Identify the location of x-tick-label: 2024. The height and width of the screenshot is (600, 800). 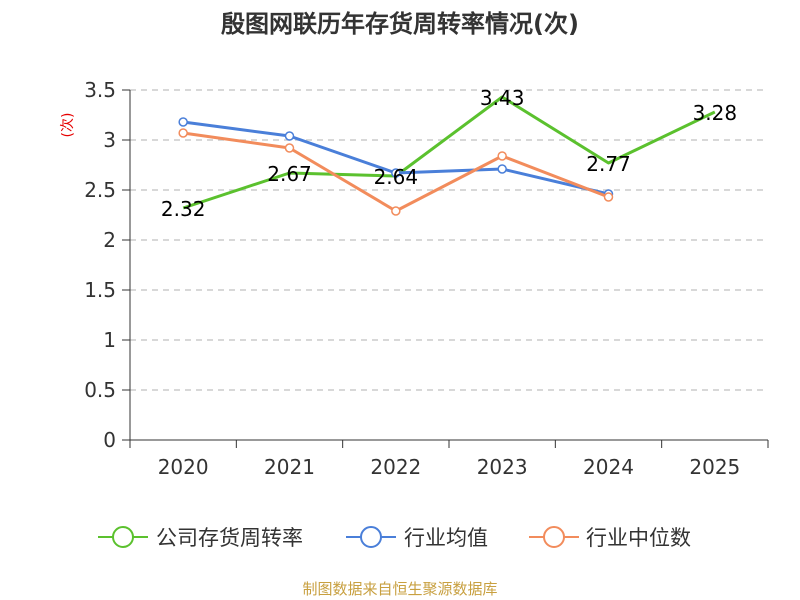
(608, 467).